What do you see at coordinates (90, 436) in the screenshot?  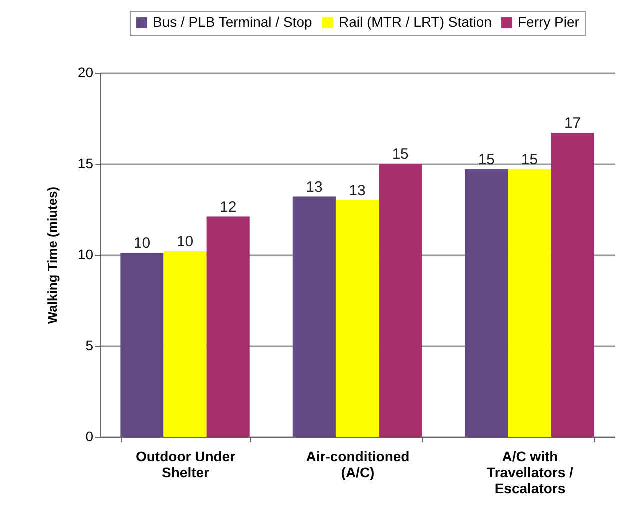 I see `y-tick-label: 0` at bounding box center [90, 436].